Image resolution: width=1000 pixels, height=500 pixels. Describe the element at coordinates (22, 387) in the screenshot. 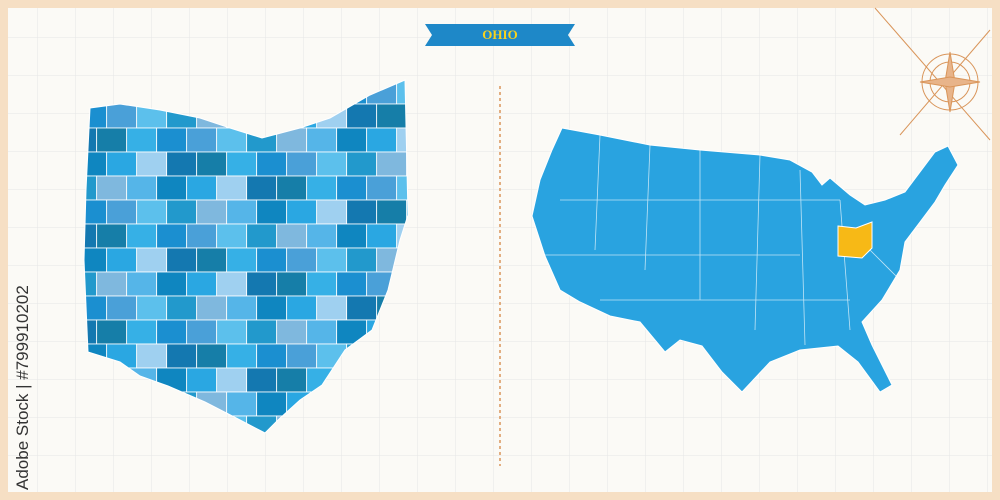

I see `watermark: Adobe Stock | #799910202` at that location.